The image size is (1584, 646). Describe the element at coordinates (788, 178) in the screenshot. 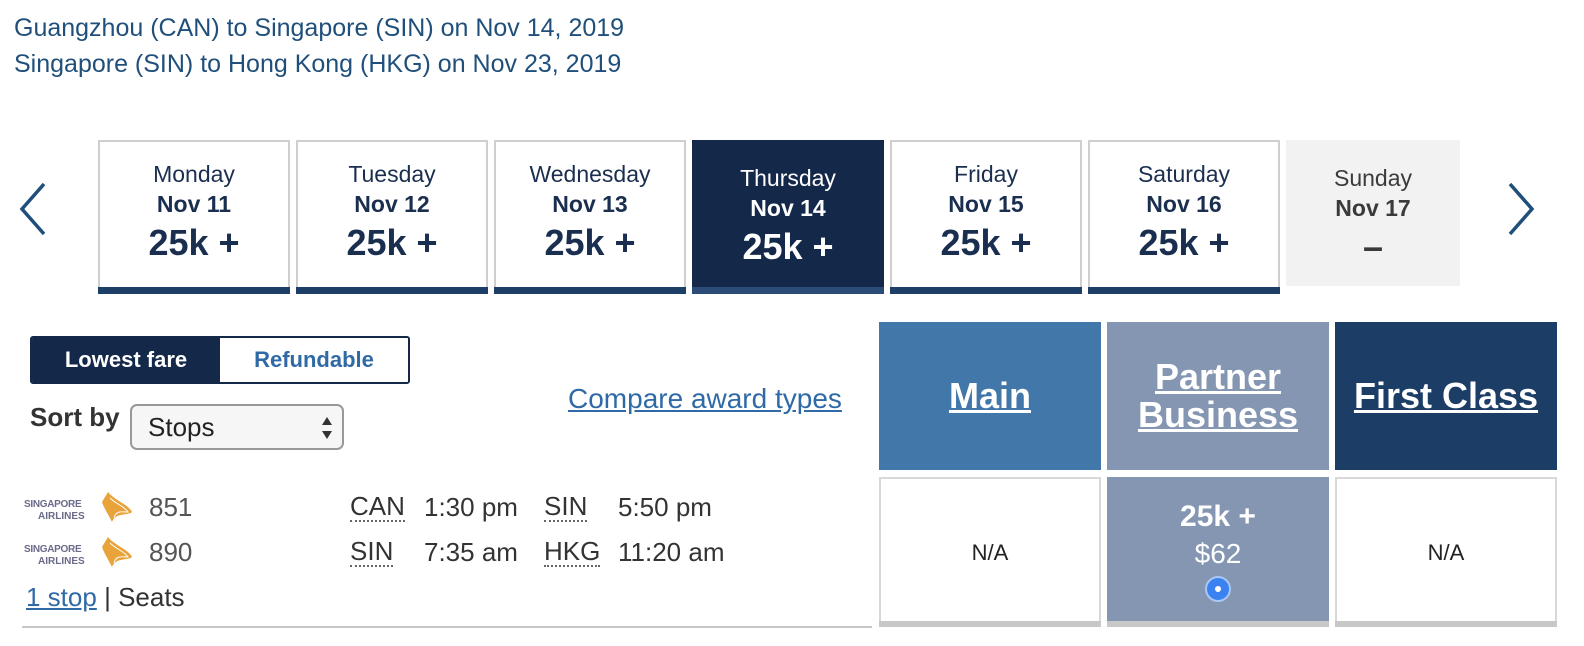

I see `day-name: Thursday` at that location.